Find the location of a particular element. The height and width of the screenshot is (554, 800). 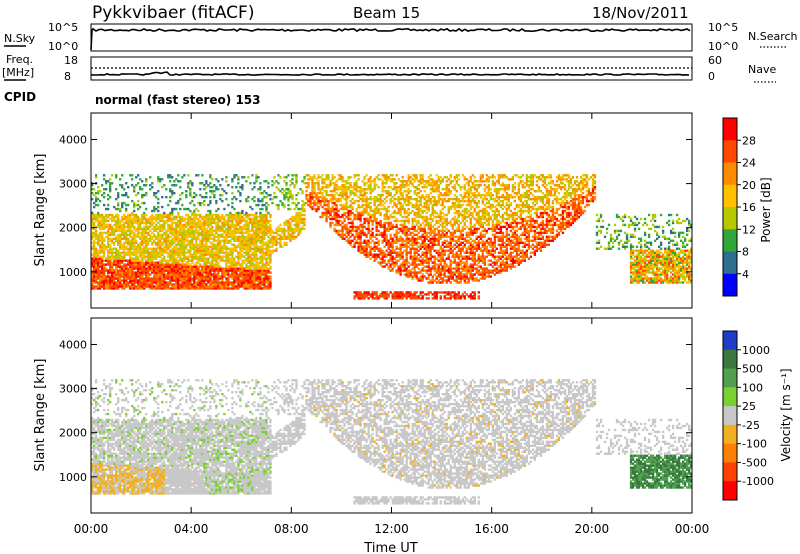

nsky-tick-top: 10^5 is located at coordinates (63, 27).